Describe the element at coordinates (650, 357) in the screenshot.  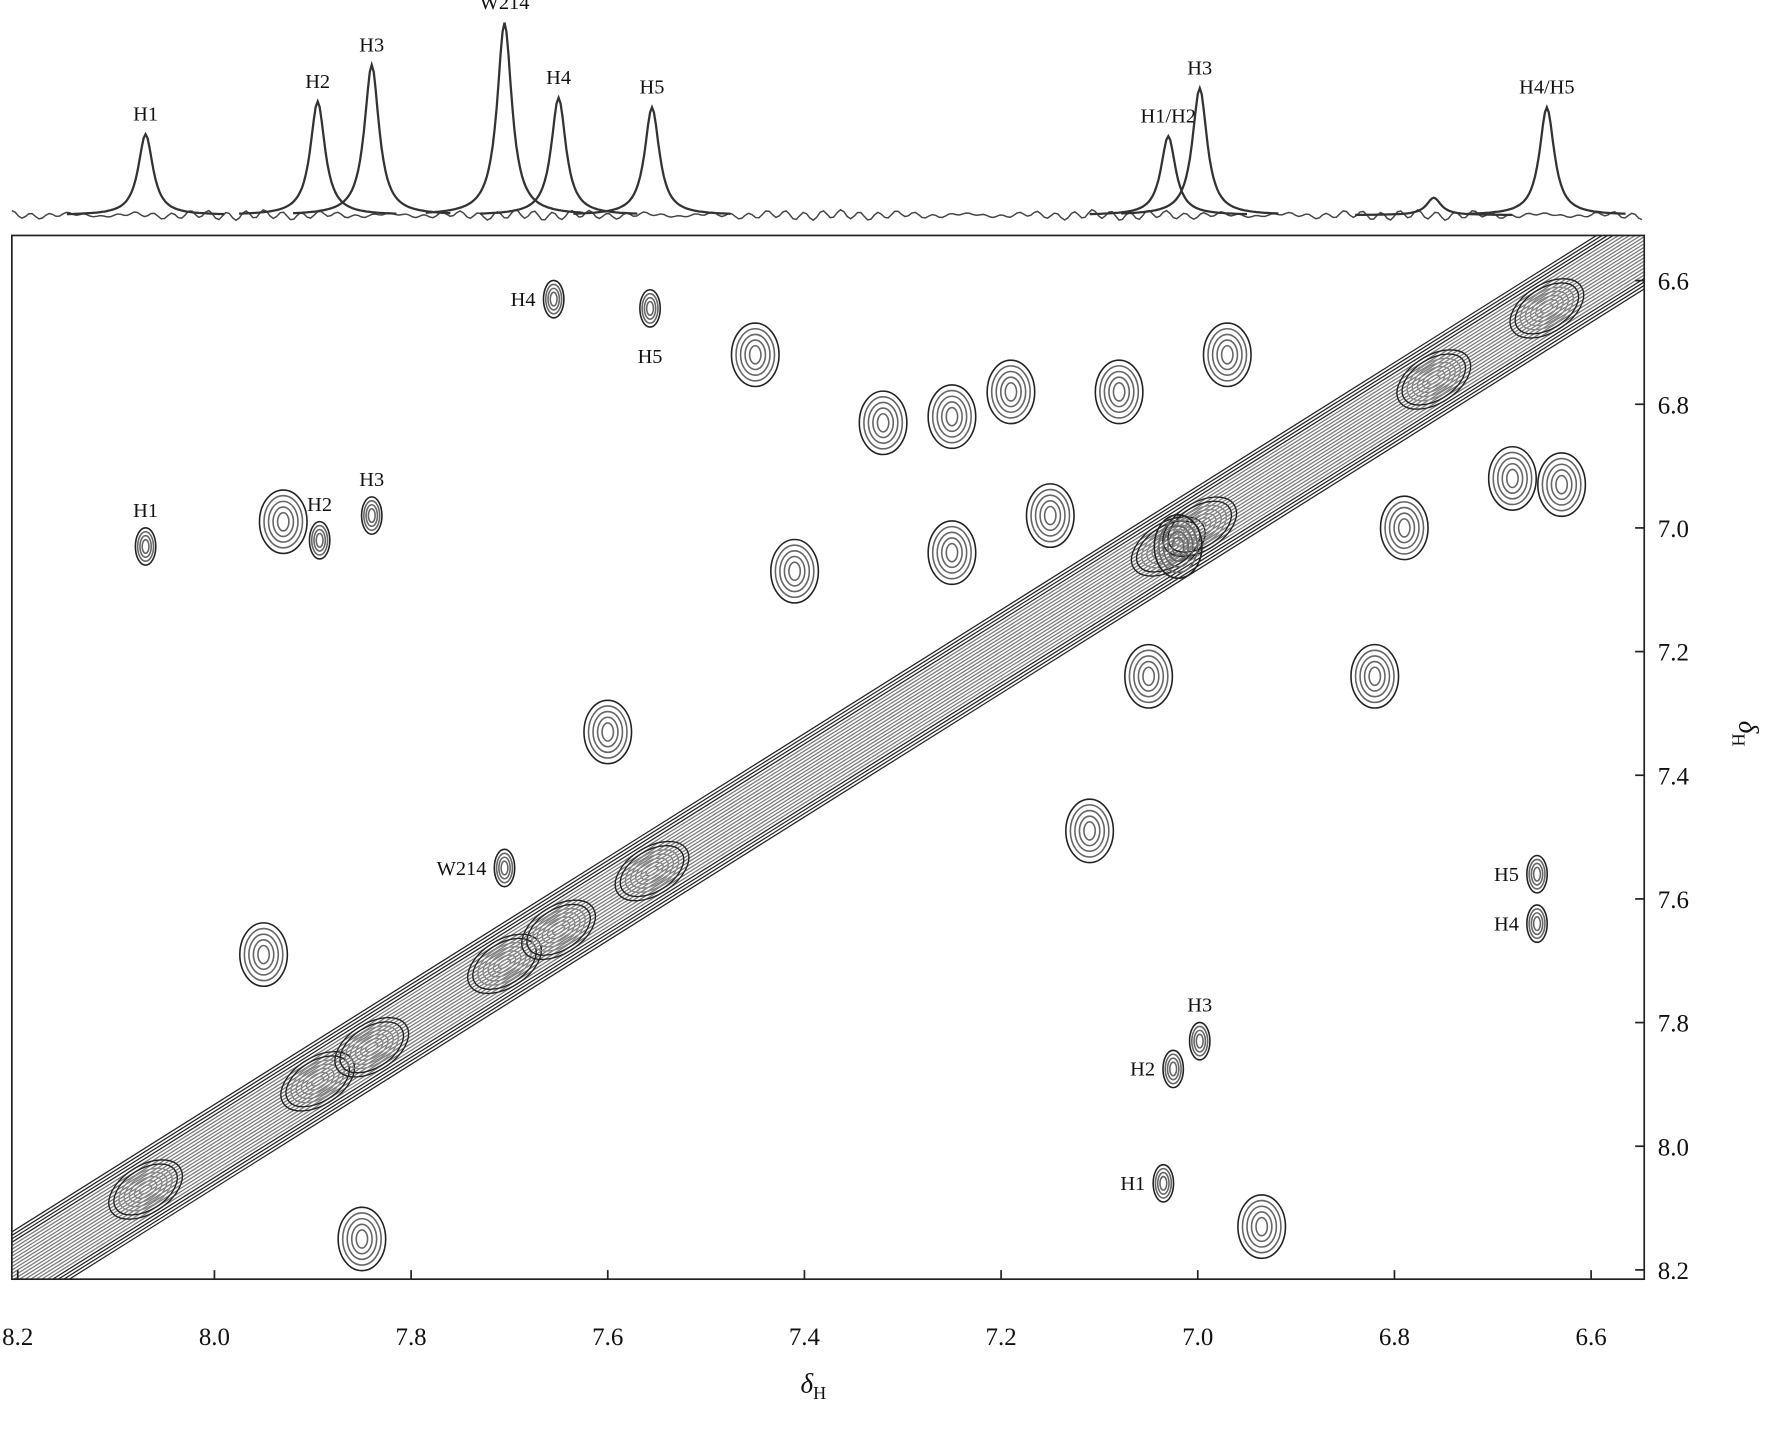
I see `cross-peak-label: H5` at that location.